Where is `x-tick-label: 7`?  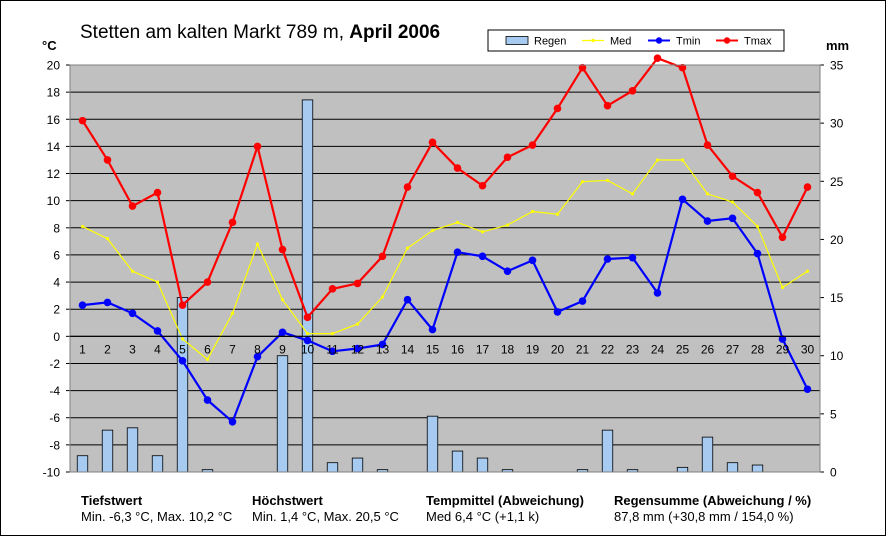
x-tick-label: 7 is located at coordinates (232, 349).